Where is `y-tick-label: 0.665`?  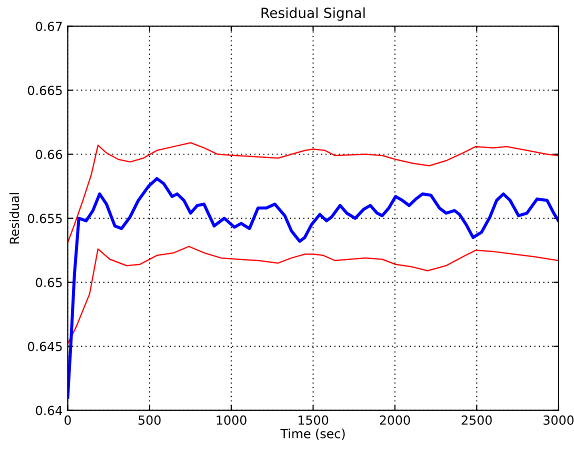
y-tick-label: 0.665 is located at coordinates (45, 91).